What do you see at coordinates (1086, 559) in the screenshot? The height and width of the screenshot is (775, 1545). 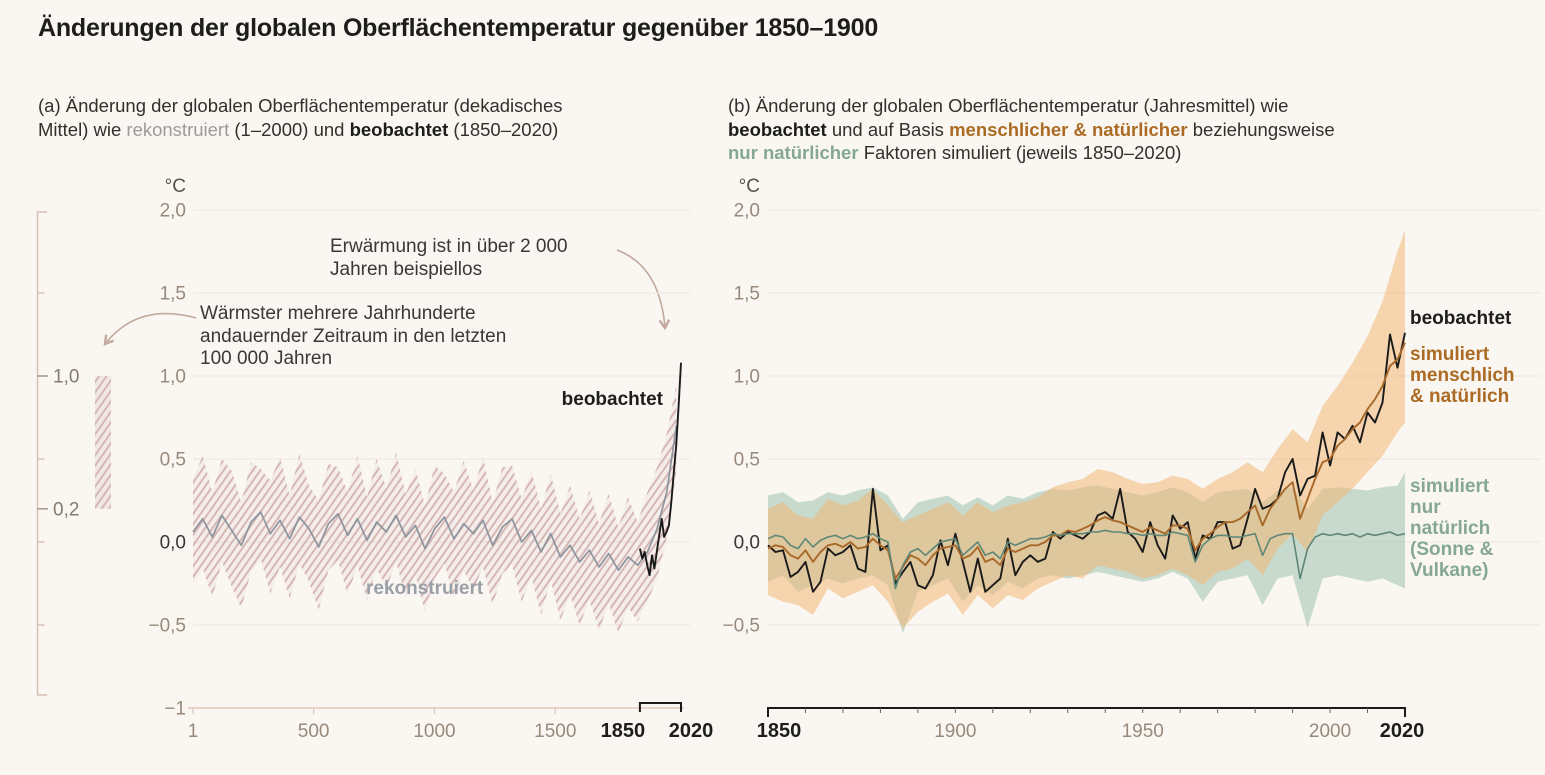 I see `series-teal-line` at bounding box center [1086, 559].